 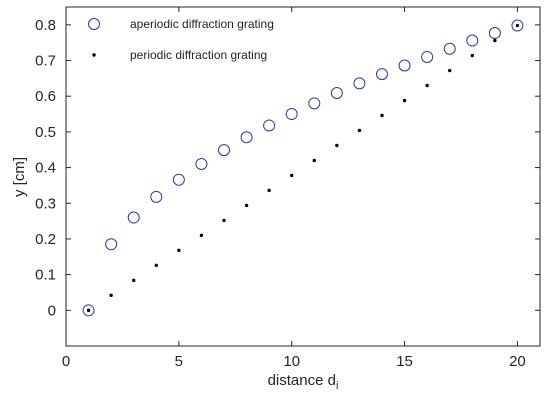 What do you see at coordinates (45, 132) in the screenshot?
I see `y-tick-label: 0.5` at bounding box center [45, 132].